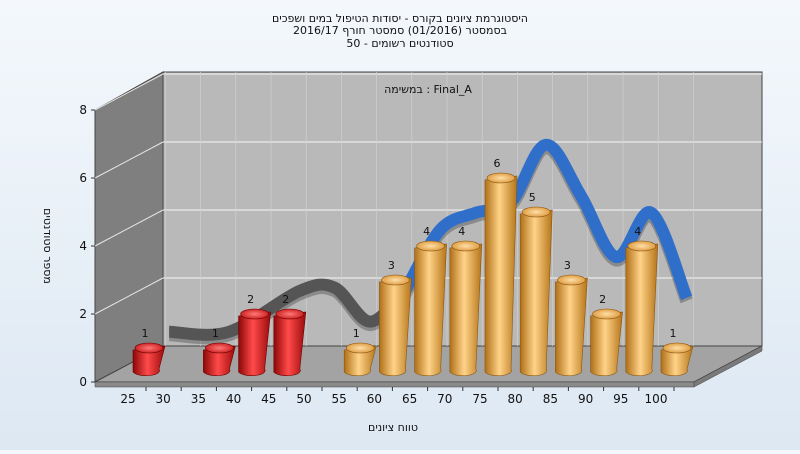 The image size is (800, 454). I want to click on data-label-75: 6, so click(497, 163).